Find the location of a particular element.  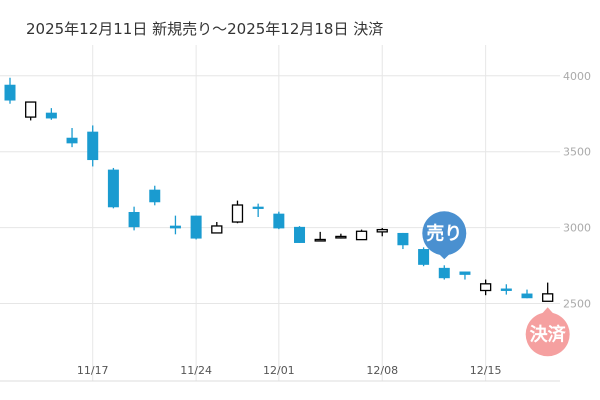

x-tick-label: 12/08 is located at coordinates (382, 370).